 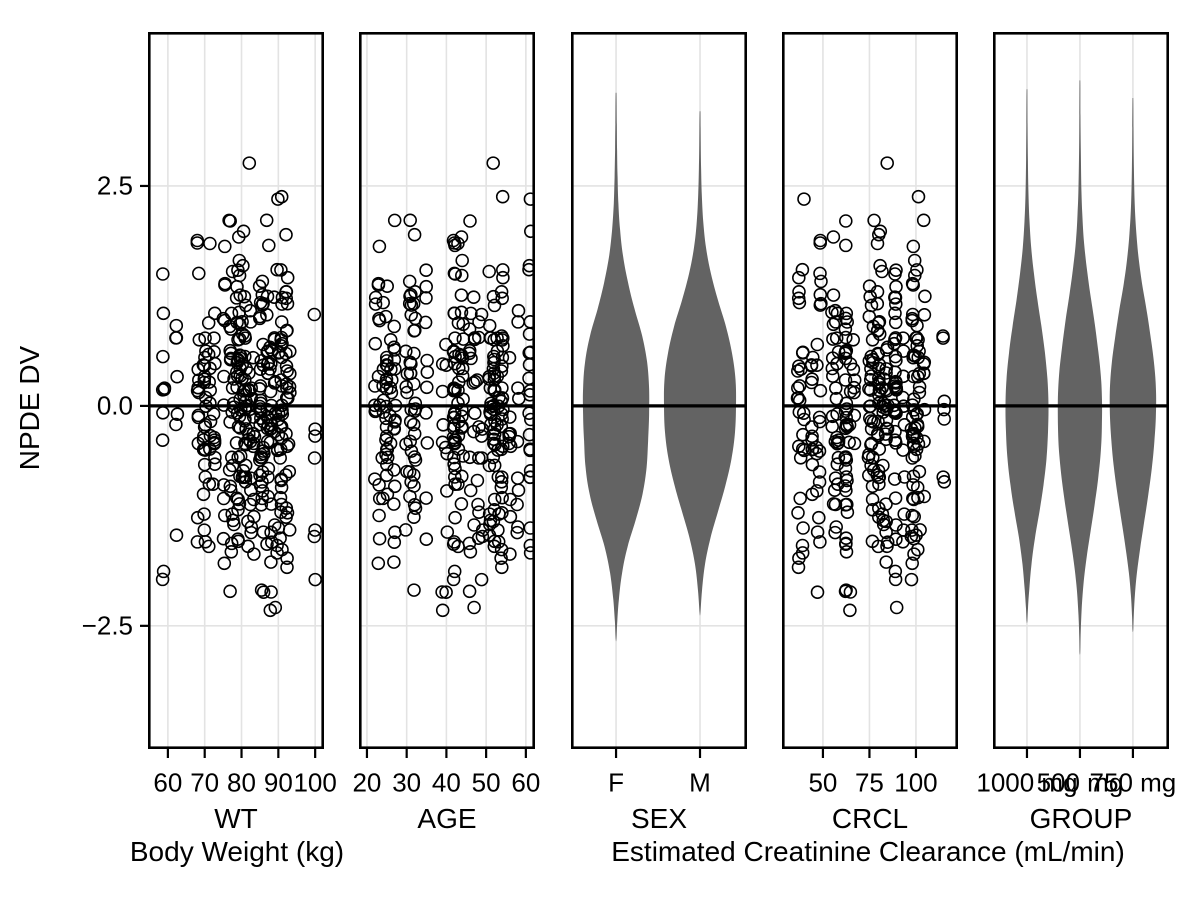 I want to click on panel-wt, so click(x=235, y=390).